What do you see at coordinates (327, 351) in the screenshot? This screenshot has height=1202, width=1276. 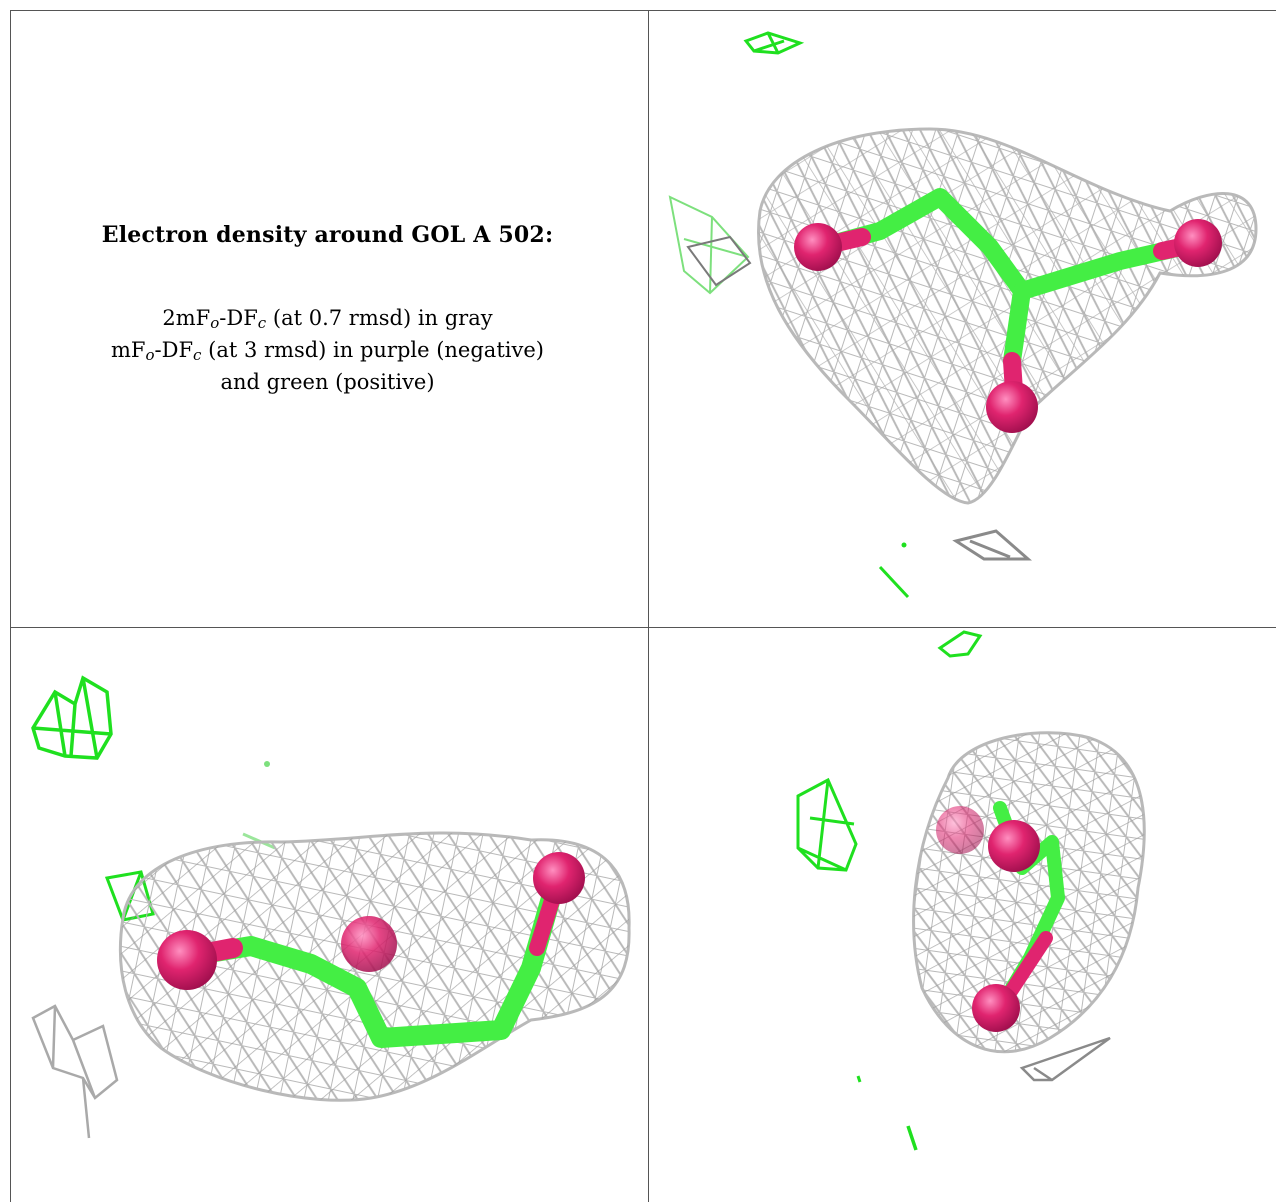 I see `caption-line-fo-fc: mFo-DFc (at 3 rmsd) in purple (negative)` at bounding box center [327, 351].